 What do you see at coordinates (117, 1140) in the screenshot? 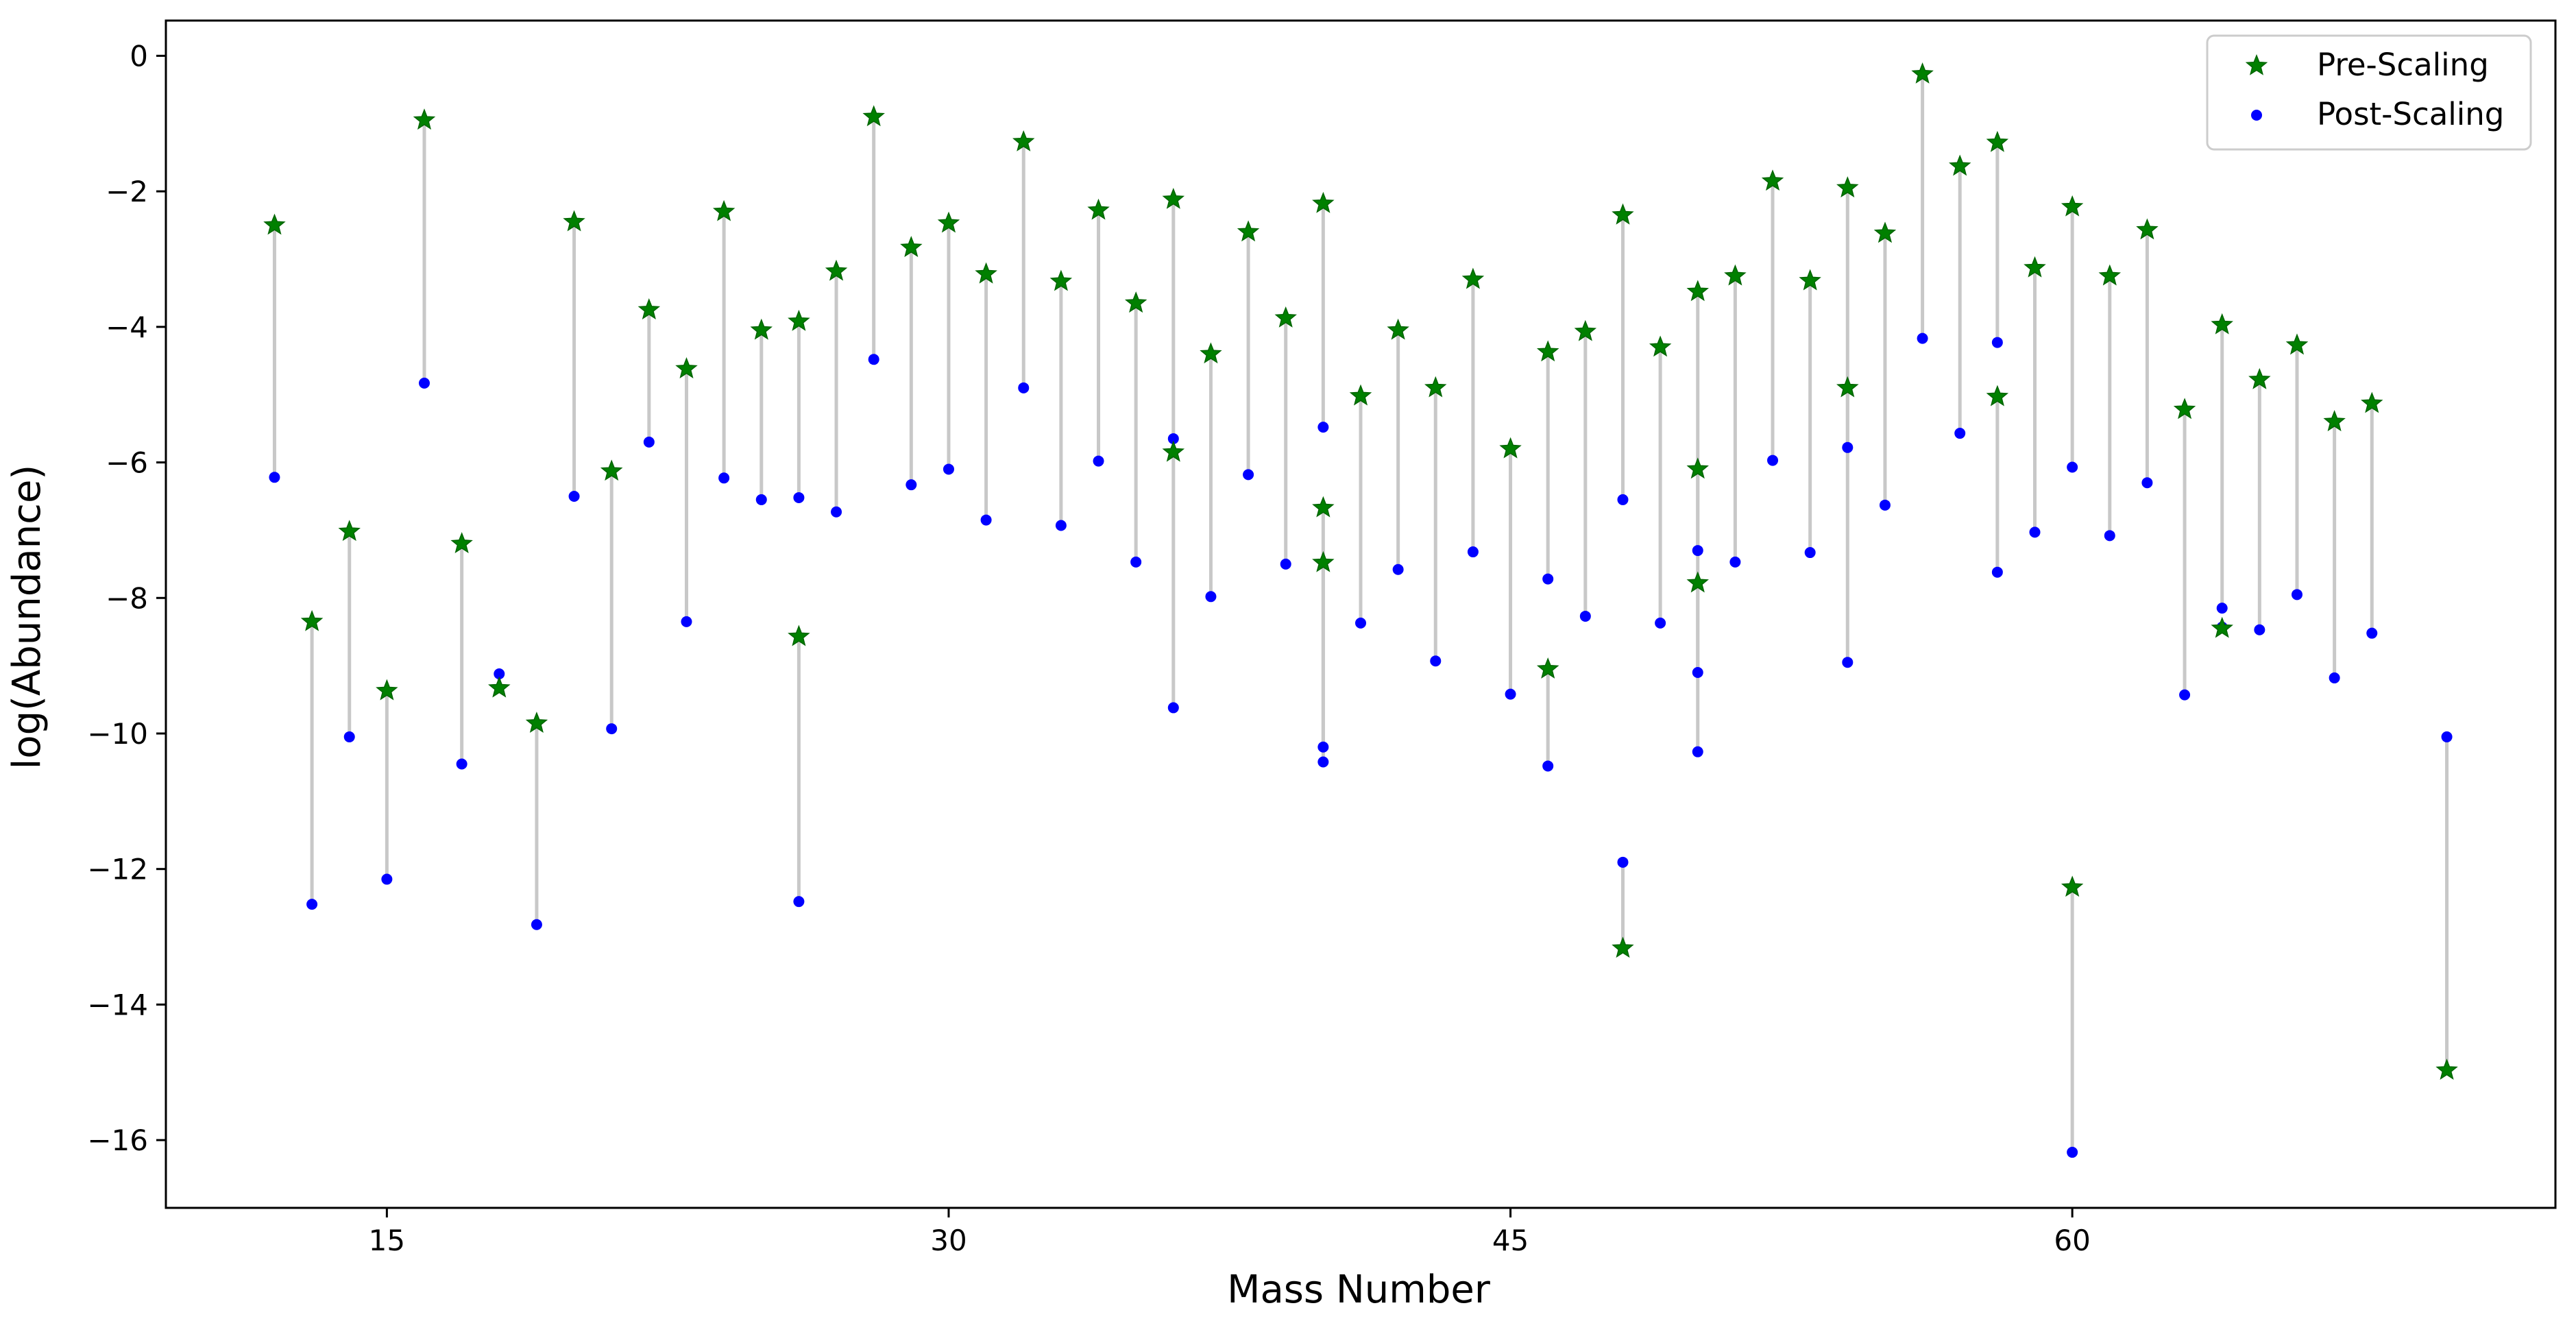
I see `y-tick-label: −16` at bounding box center [117, 1140].